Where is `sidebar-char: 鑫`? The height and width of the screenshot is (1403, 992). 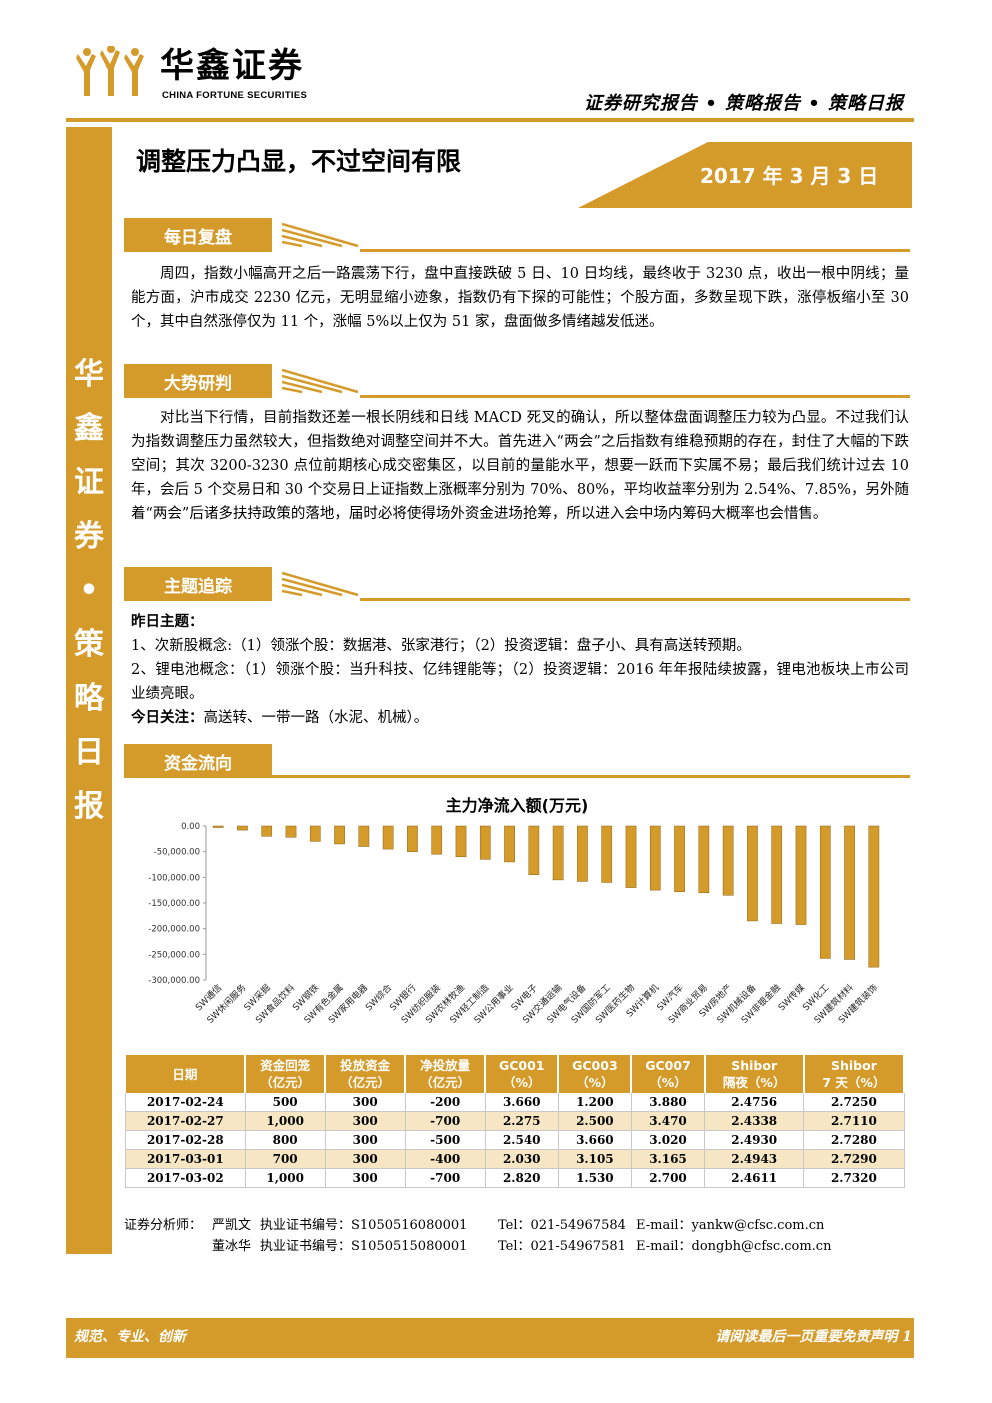 sidebar-char: 鑫 is located at coordinates (89, 428).